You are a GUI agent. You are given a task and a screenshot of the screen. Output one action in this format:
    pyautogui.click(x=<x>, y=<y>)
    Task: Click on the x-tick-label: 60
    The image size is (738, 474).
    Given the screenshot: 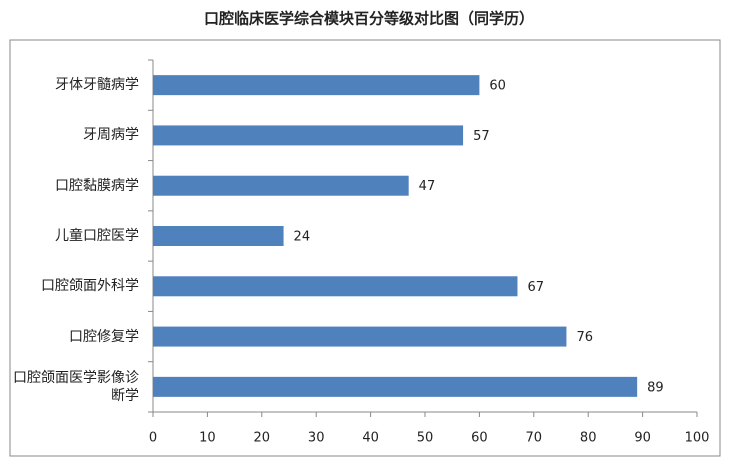 What is the action you would take?
    pyautogui.click(x=479, y=438)
    